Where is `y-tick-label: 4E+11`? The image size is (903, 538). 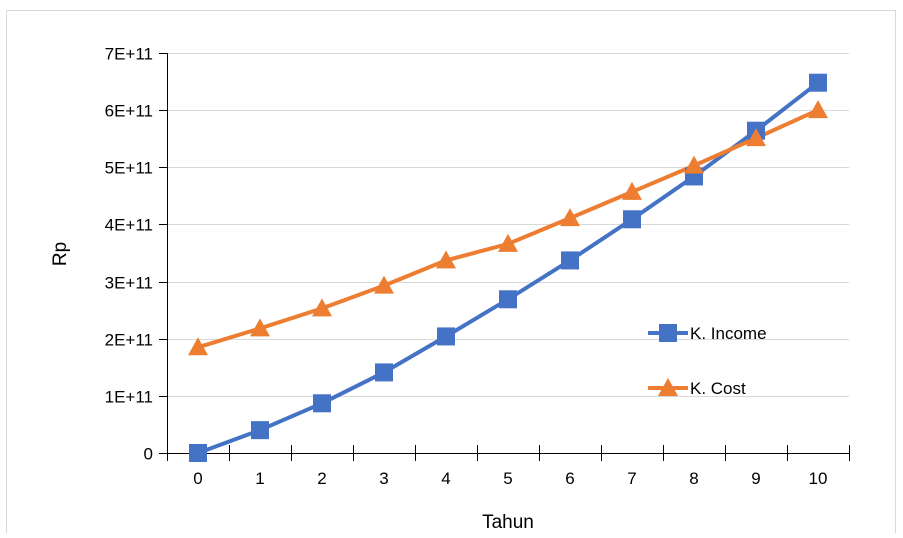
y-tick-label: 4E+11 is located at coordinates (129, 225).